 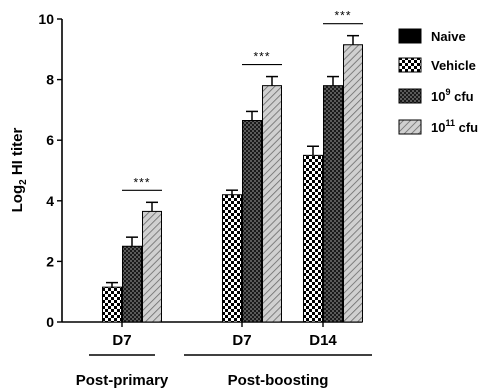 What do you see at coordinates (23, 182) in the screenshot?
I see `y-axis-title-sub: 2` at bounding box center [23, 182].